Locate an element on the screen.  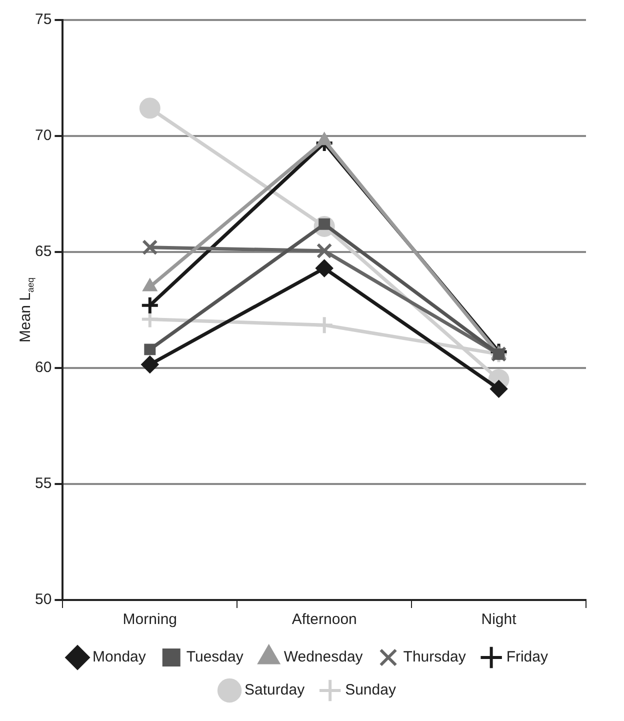
y-tick-label: 50 is located at coordinates (43, 599).